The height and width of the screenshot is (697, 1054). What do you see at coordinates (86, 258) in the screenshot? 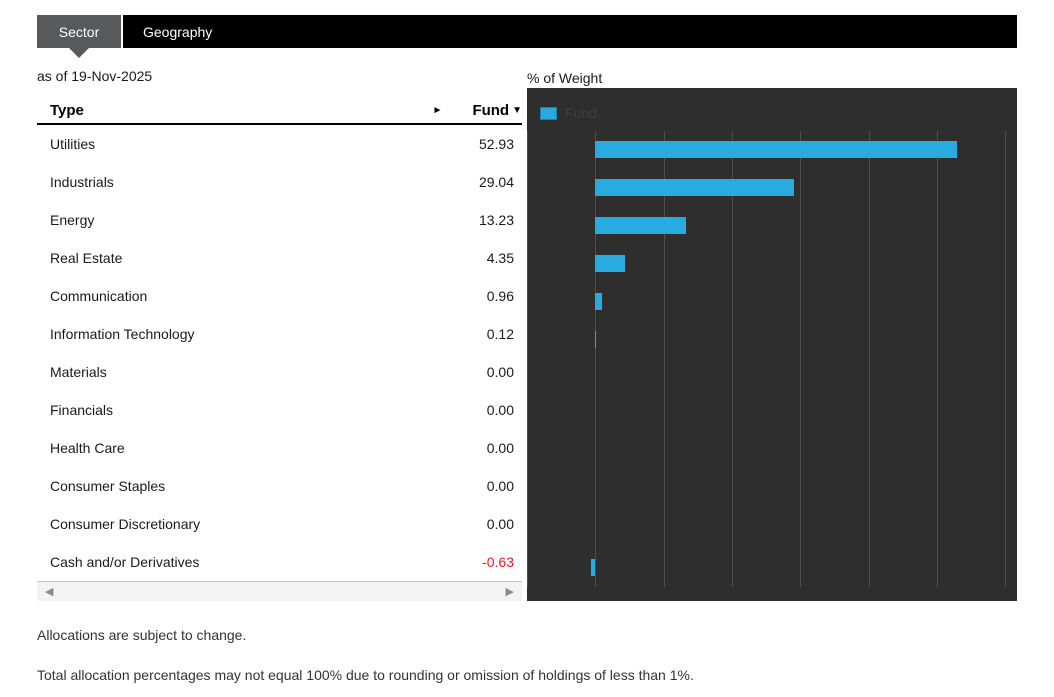
I see `row-label: Real Estate` at bounding box center [86, 258].